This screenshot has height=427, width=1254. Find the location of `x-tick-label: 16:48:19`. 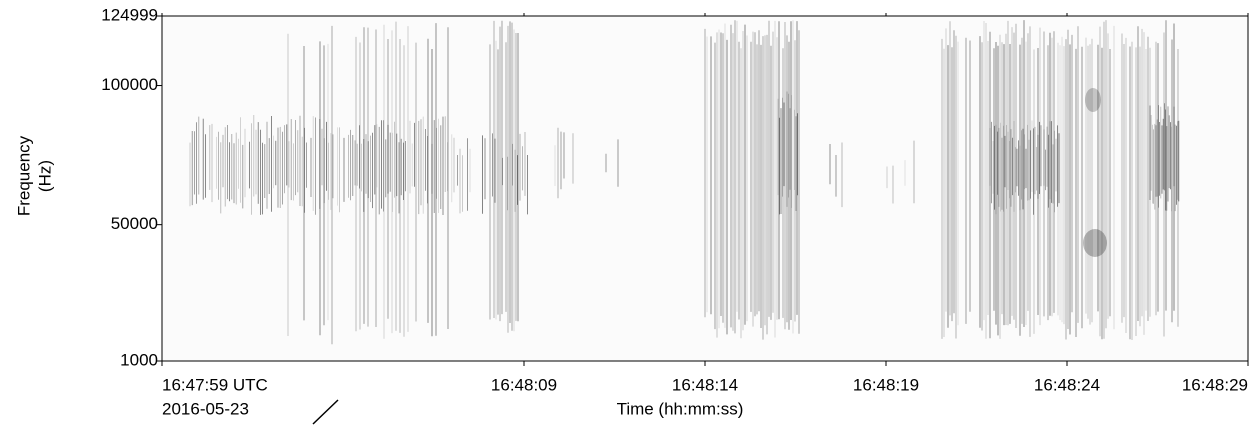

x-tick-label: 16:48:19 is located at coordinates (886, 384).